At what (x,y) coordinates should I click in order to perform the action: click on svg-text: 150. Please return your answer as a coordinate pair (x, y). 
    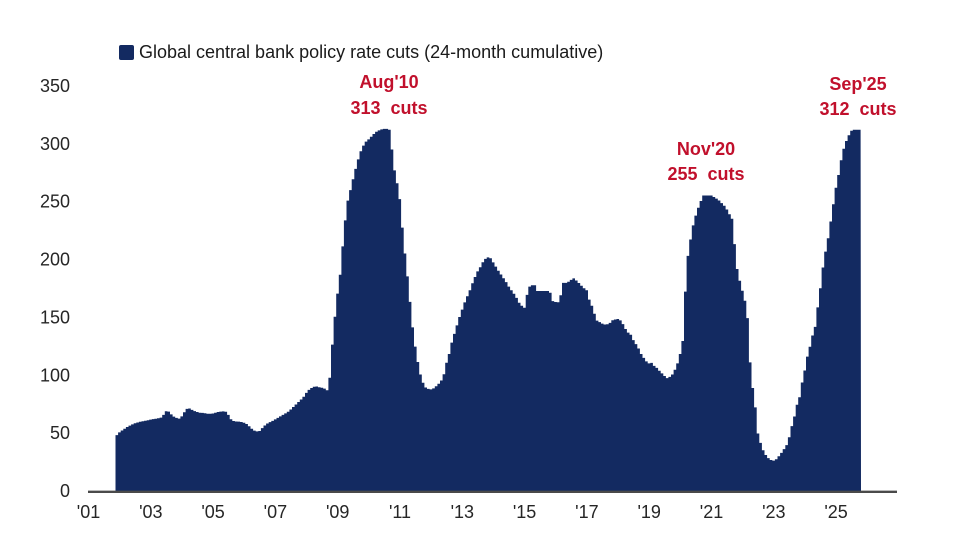
    Looking at the image, I should click on (55, 317).